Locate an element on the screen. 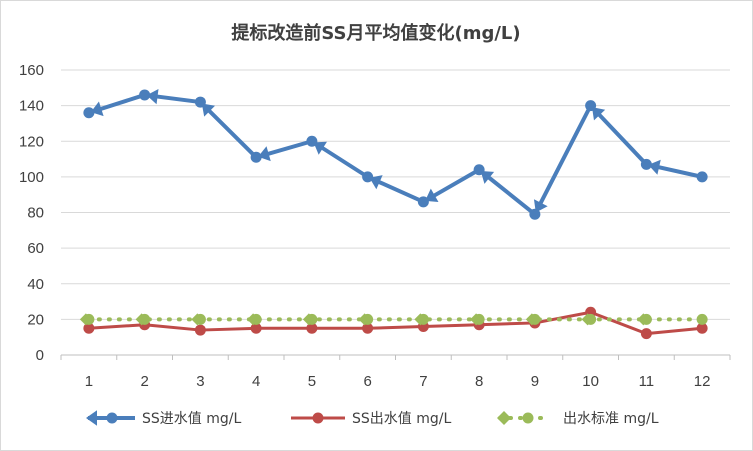 The height and width of the screenshot is (451, 753). x-tick-label: 8 is located at coordinates (479, 381).